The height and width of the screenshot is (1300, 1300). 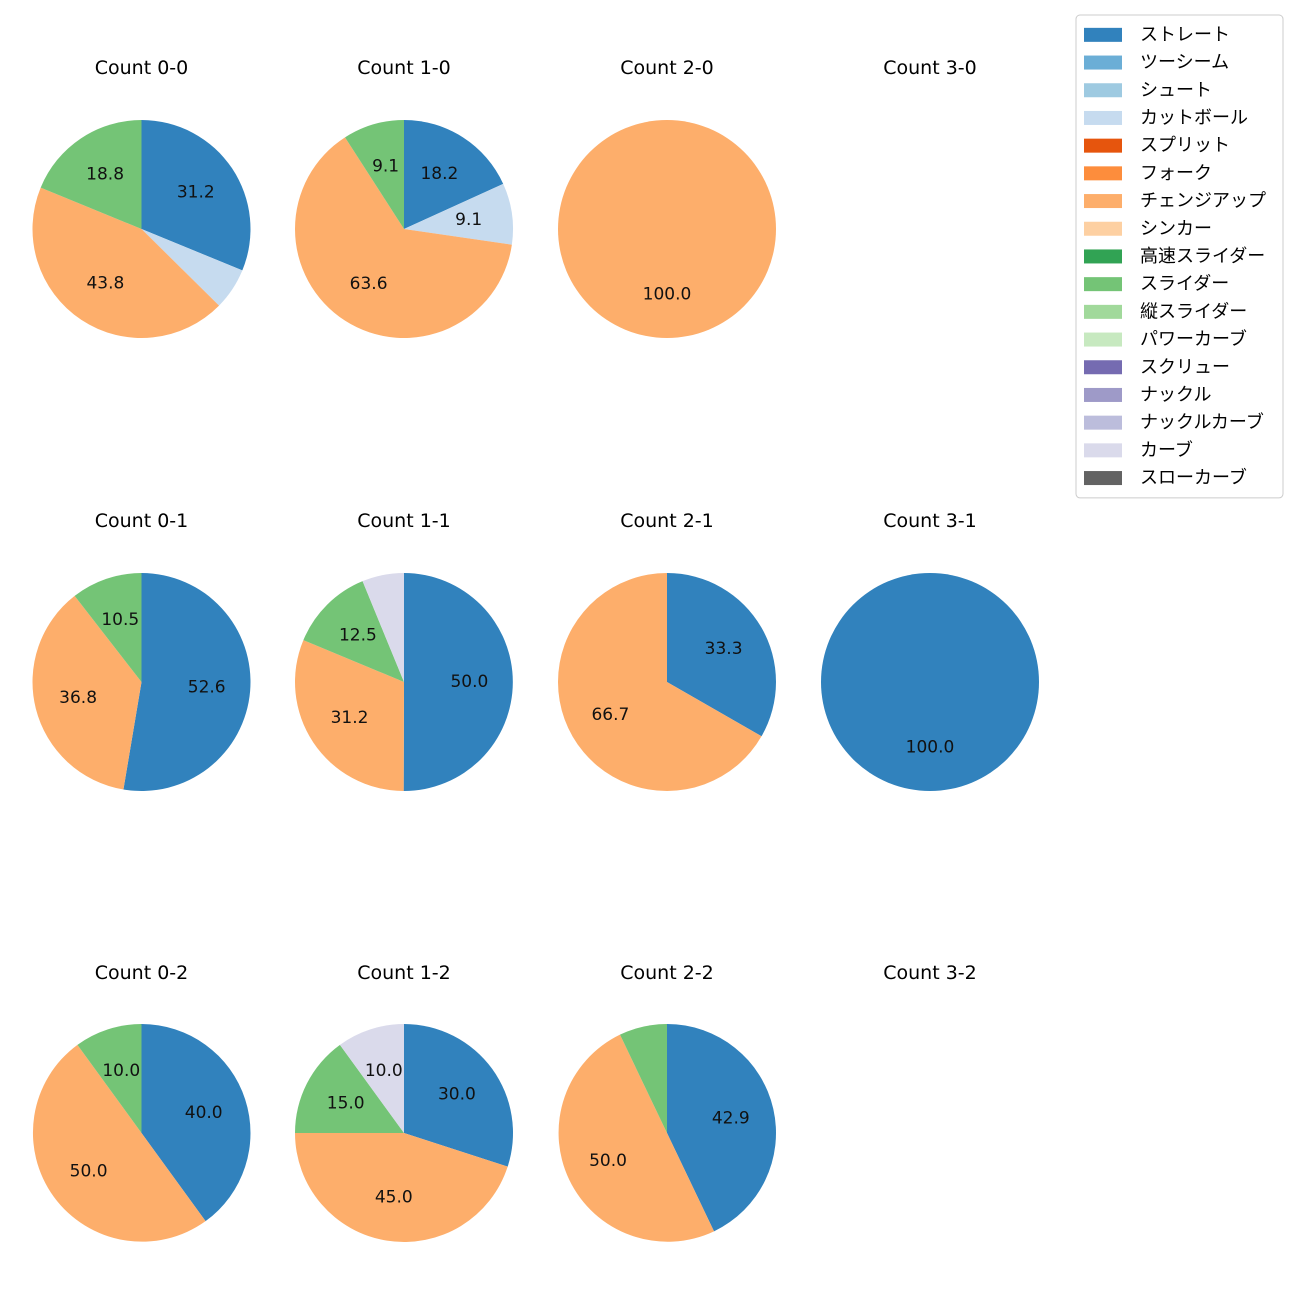 What do you see at coordinates (1203, 201) in the screenshot?
I see `legend-label: チェンジアップ` at bounding box center [1203, 201].